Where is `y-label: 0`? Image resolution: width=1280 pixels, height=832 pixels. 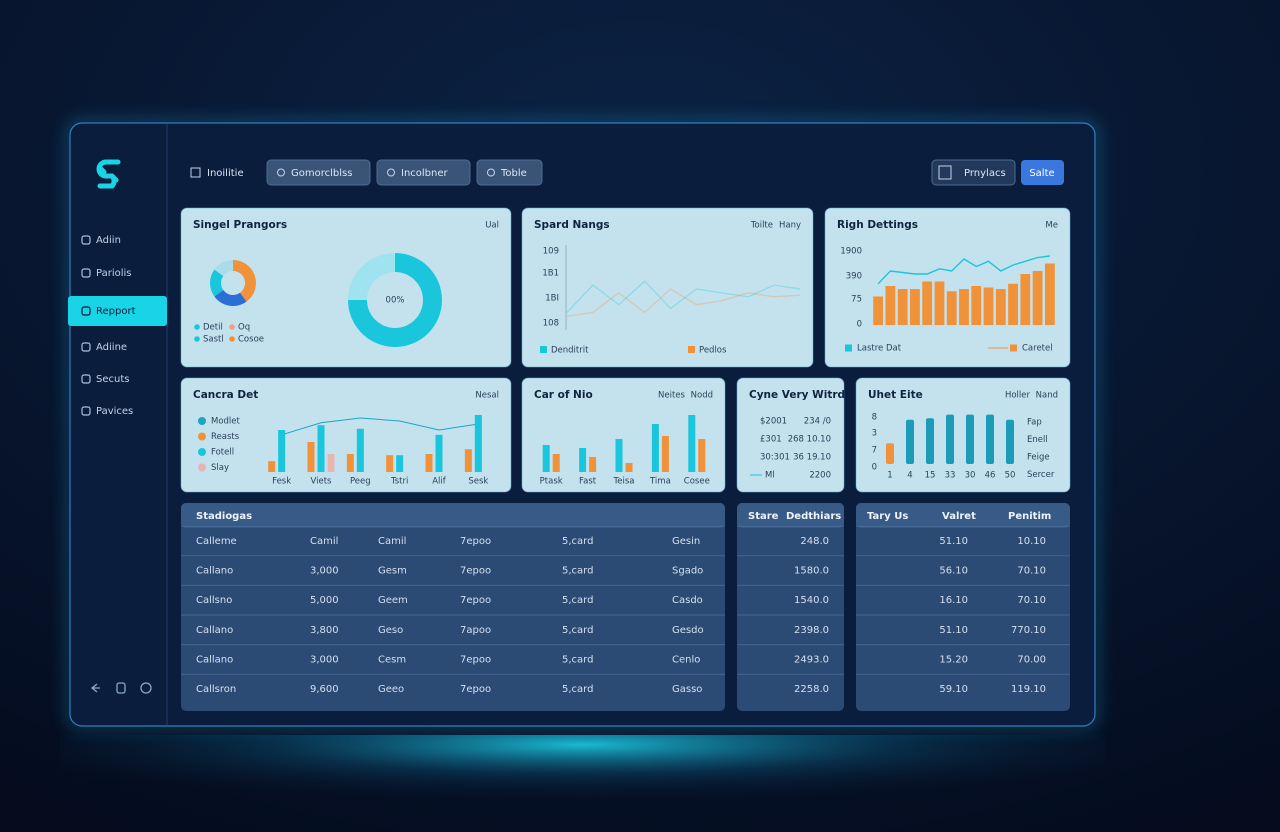 y-label: 0 is located at coordinates (874, 468).